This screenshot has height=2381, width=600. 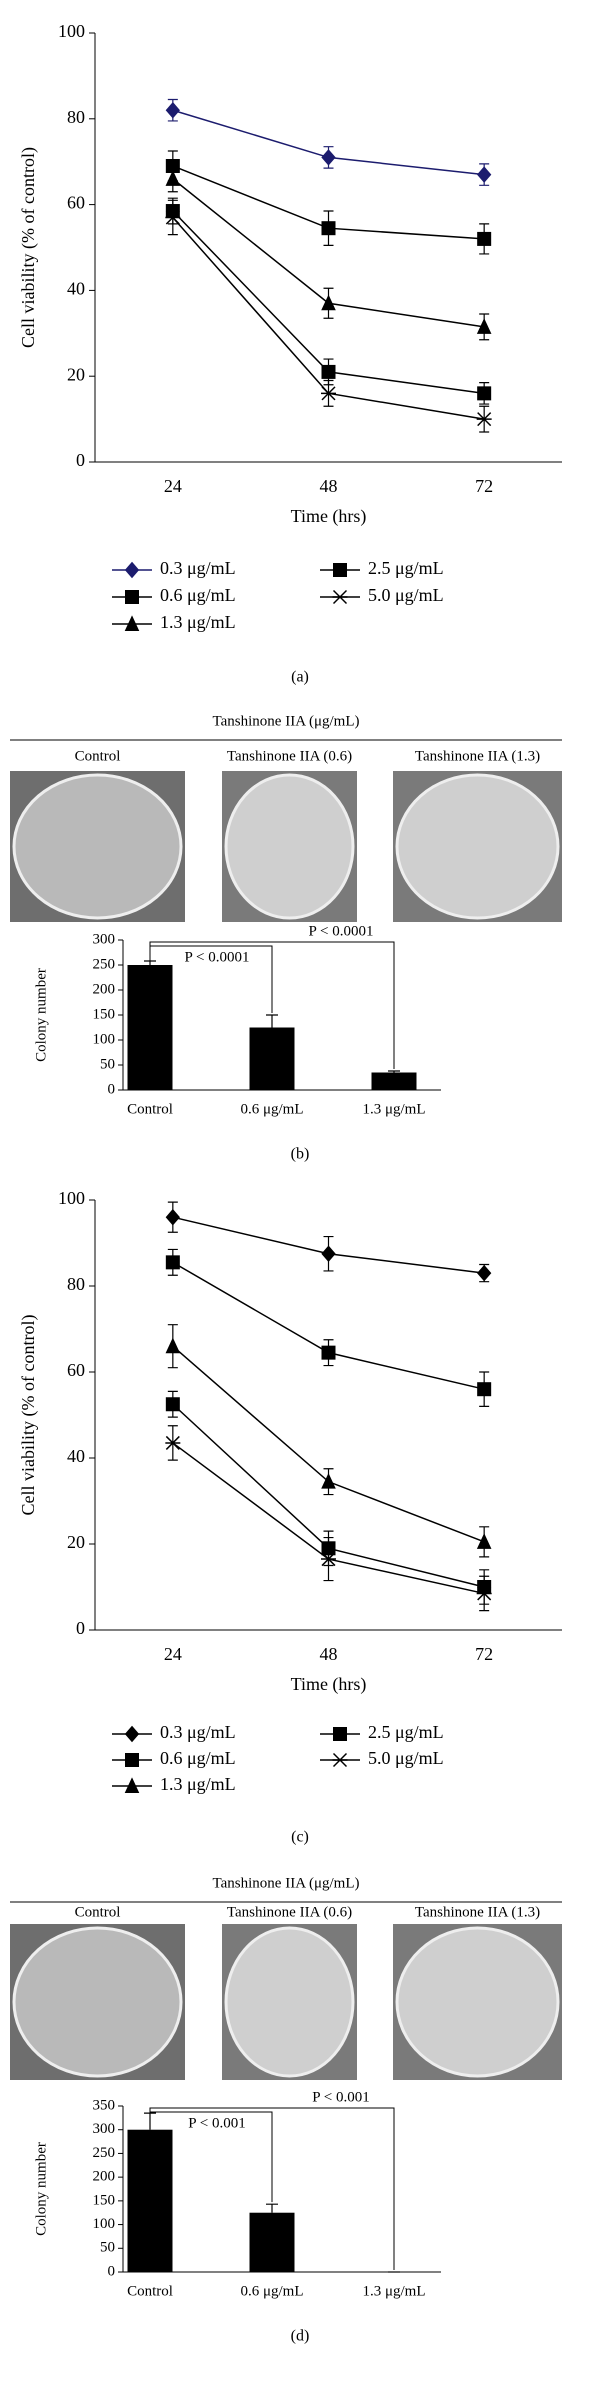 I want to click on panel-label: (a), so click(x=300, y=677).